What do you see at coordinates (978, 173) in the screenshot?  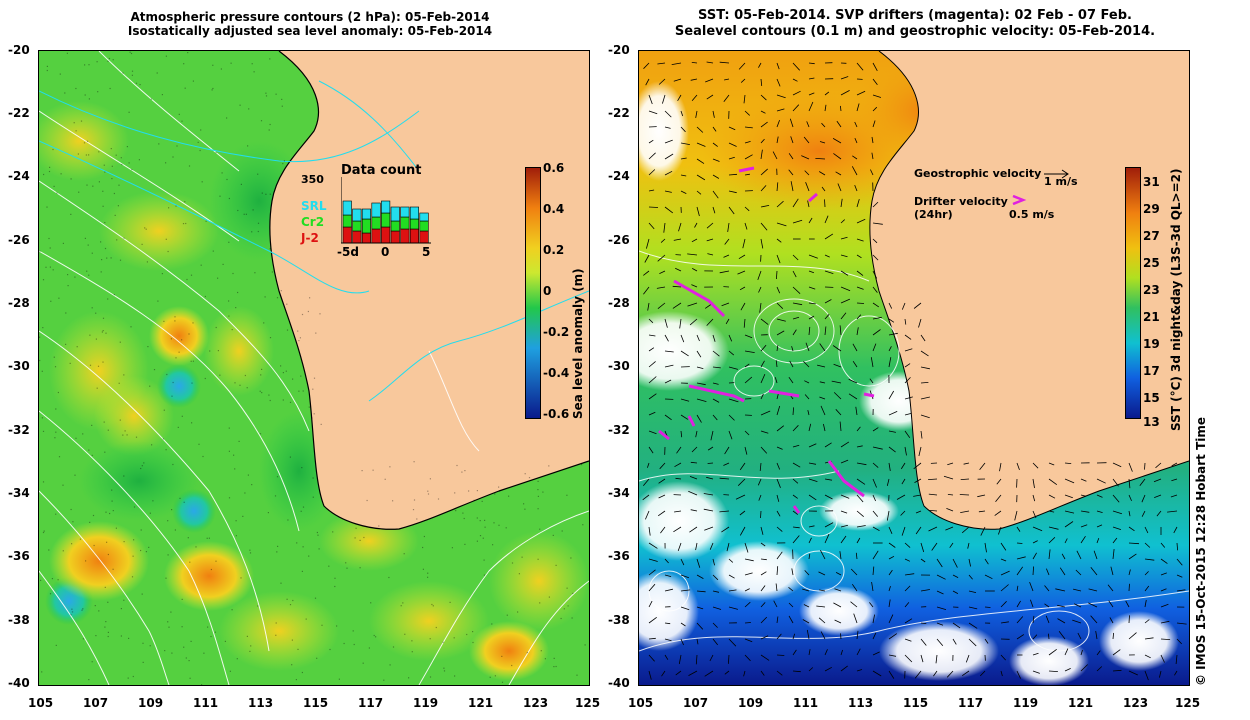 I see `legend-geostrophic: Geostrophic velocity` at bounding box center [978, 173].